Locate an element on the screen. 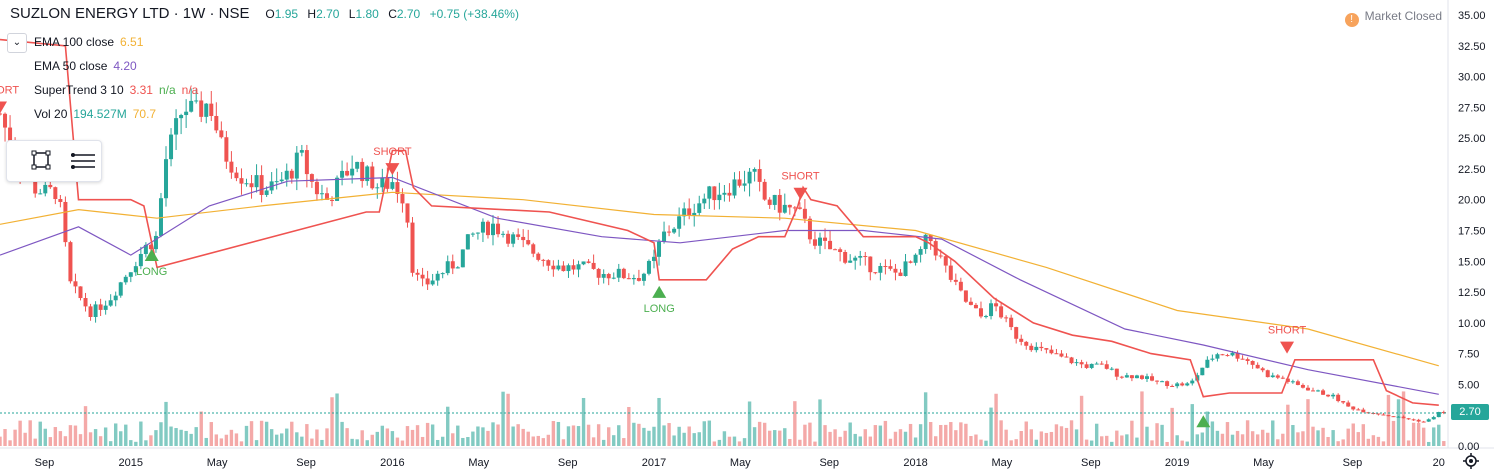 This screenshot has width=1494, height=474. long-signal-label: LONG is located at coordinates (151, 272).